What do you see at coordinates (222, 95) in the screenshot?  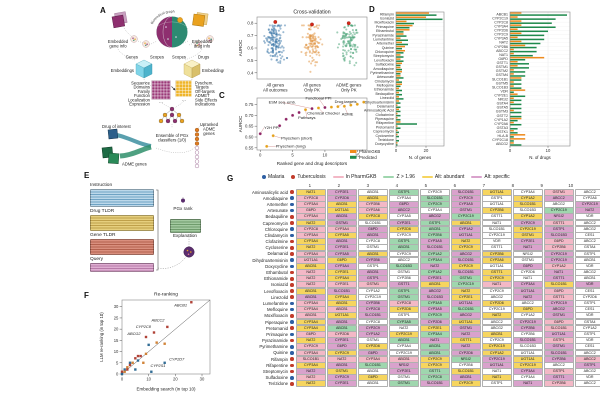 I see `panel-c-label: C` at bounding box center [222, 95].